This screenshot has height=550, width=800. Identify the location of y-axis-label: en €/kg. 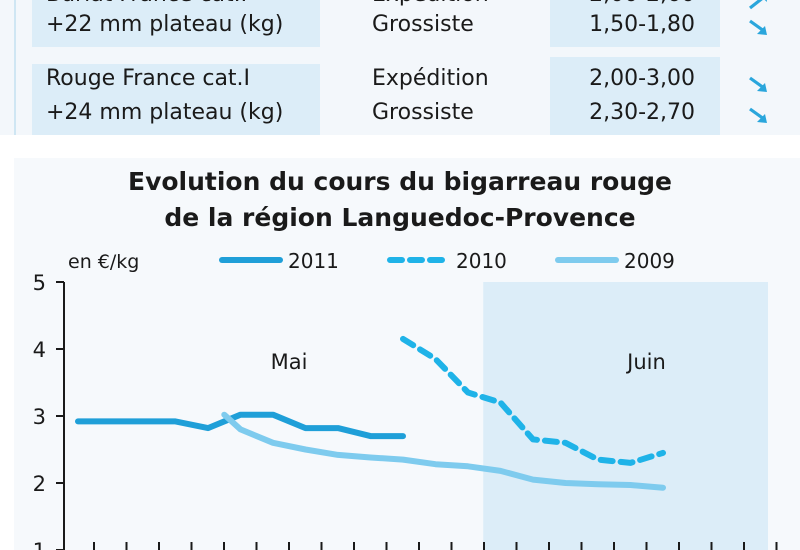
(103, 262).